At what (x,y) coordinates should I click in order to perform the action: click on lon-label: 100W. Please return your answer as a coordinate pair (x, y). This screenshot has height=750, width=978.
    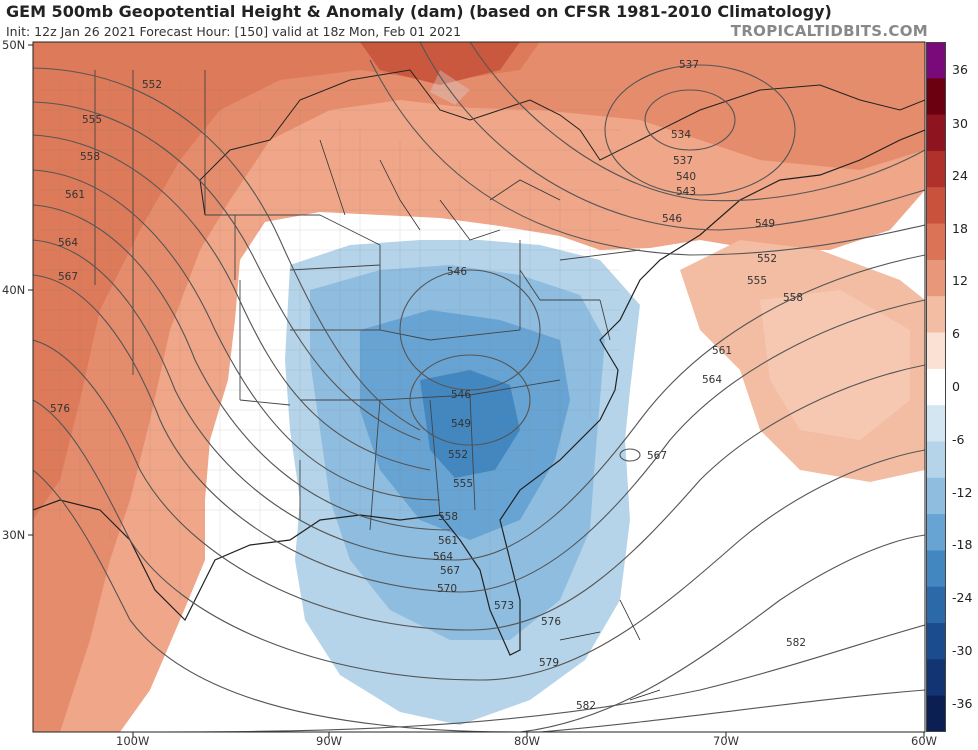
    Looking at the image, I should click on (133, 741).